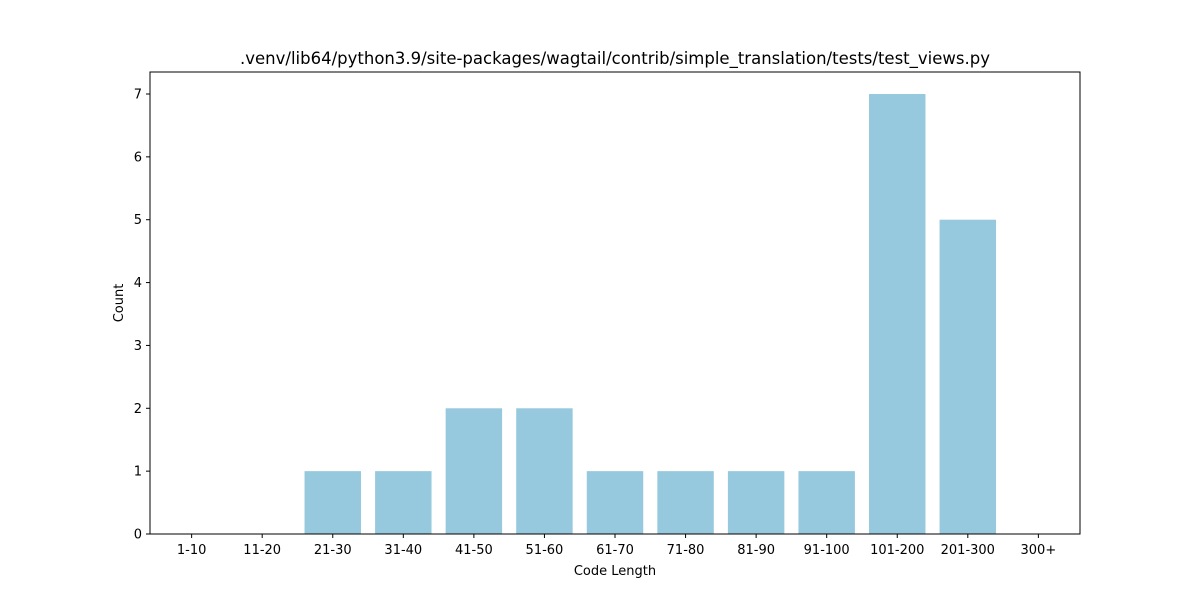  Describe the element at coordinates (474, 550) in the screenshot. I see `x-tick-label: 41-50` at that location.